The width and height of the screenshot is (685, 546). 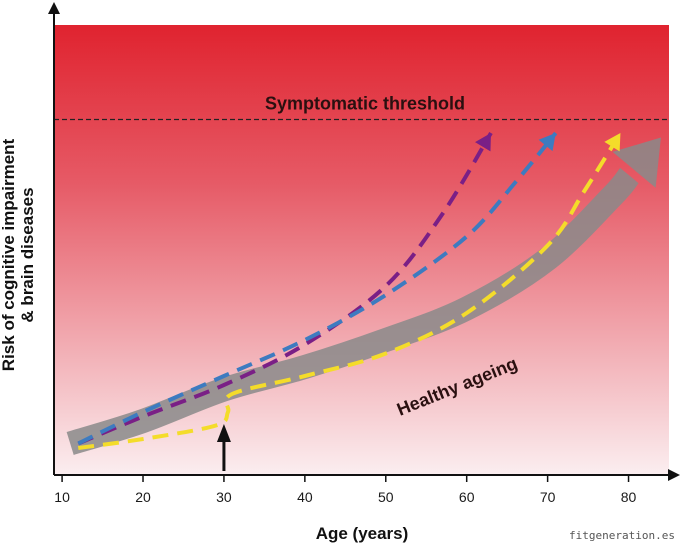 What do you see at coordinates (345, 490) in the screenshot?
I see `x-ticks: 10 20 30 40 50 60 70 80` at bounding box center [345, 490].